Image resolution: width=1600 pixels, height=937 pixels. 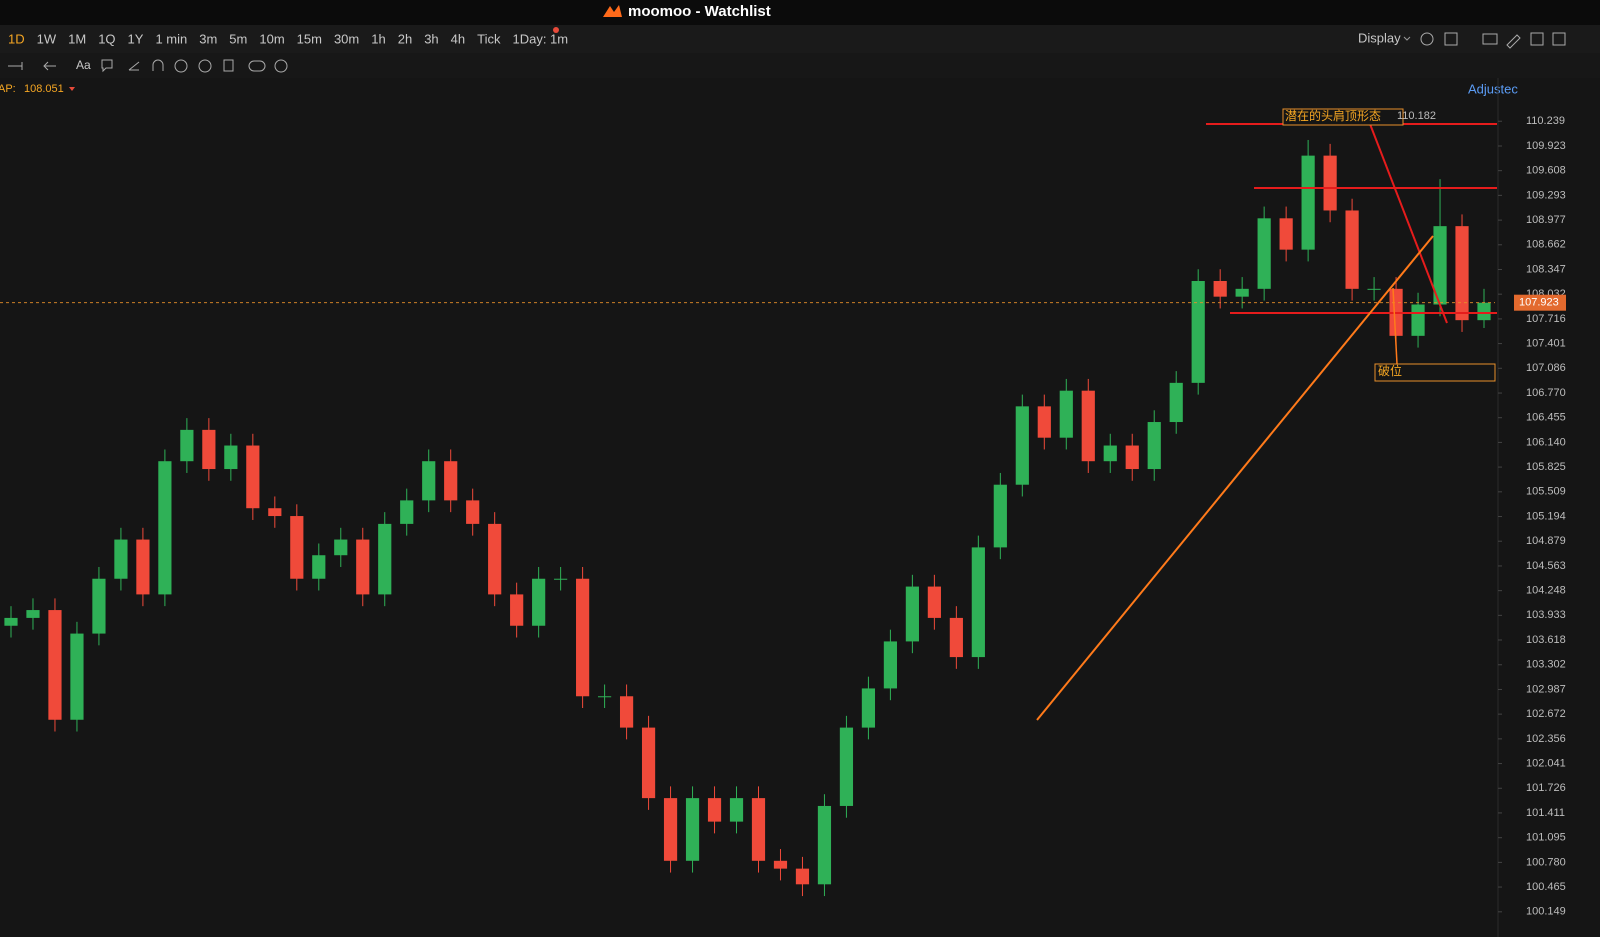 What do you see at coordinates (171, 38) in the screenshot?
I see `period-tab: 1 min` at bounding box center [171, 38].